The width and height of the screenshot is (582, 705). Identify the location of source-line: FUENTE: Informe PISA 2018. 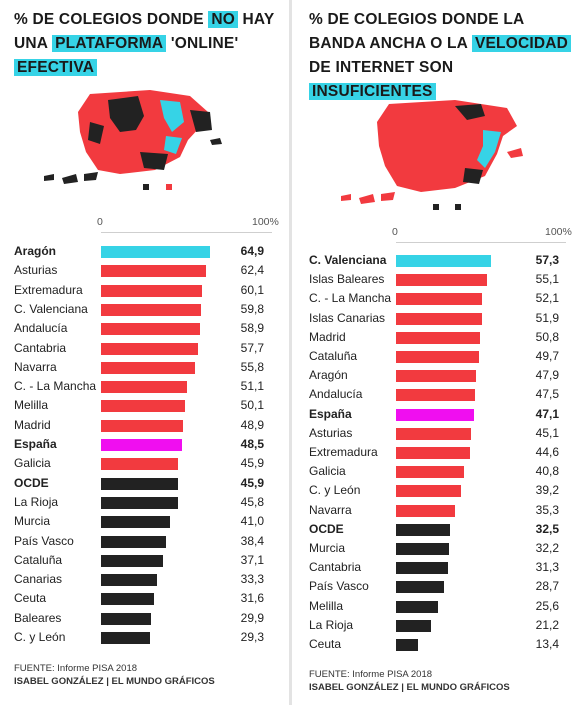
(76, 668).